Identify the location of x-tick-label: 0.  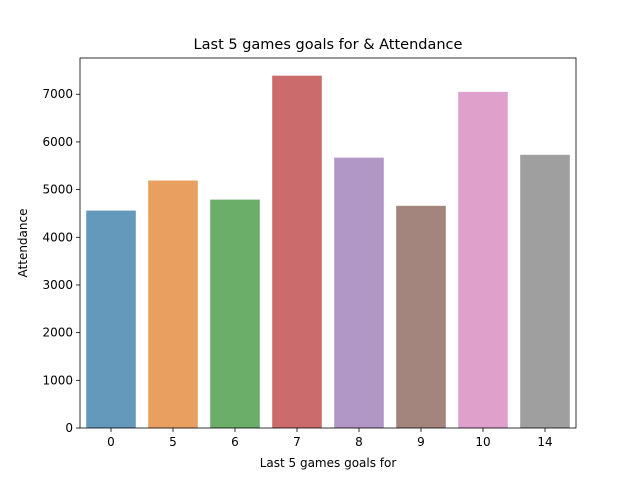
(111, 442).